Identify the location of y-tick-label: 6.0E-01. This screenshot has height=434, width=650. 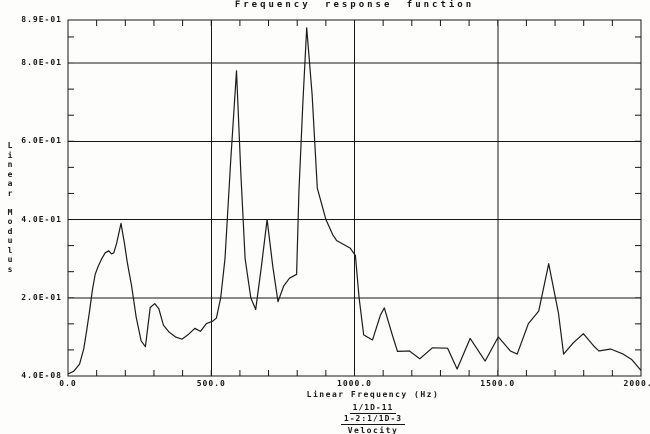
(41, 141).